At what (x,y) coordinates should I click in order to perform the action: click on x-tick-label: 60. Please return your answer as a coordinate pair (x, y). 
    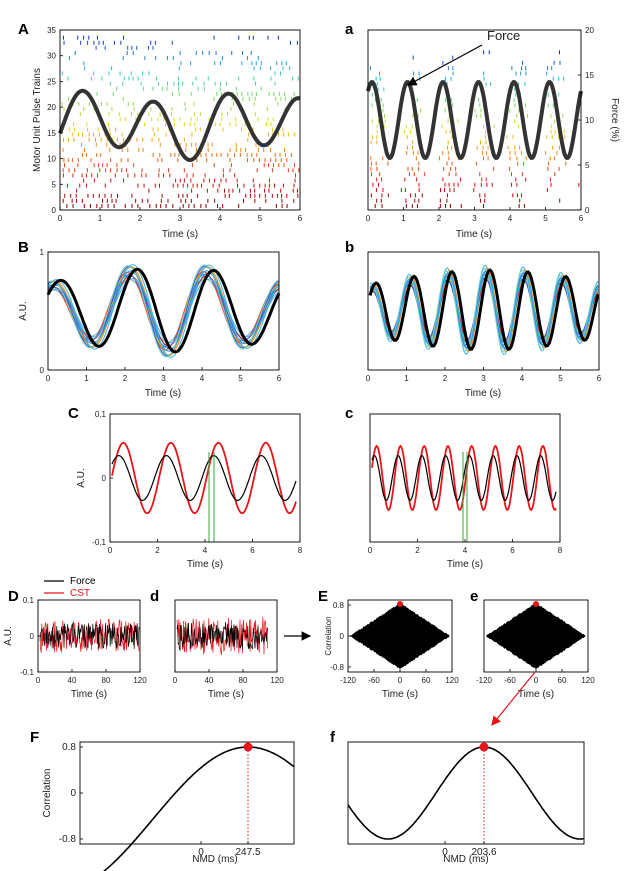
    Looking at the image, I should click on (562, 680).